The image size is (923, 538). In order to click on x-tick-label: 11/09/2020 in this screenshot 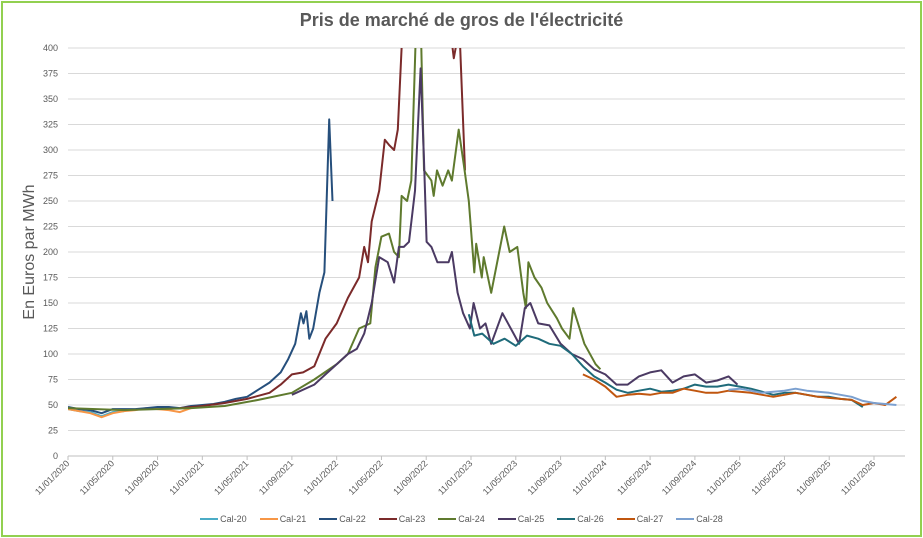, I will do `click(142, 477)`.